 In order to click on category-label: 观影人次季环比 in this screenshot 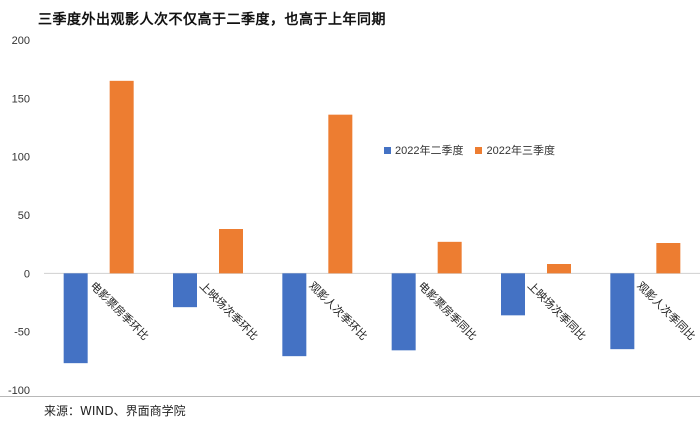, I will do `click(338, 311)`.